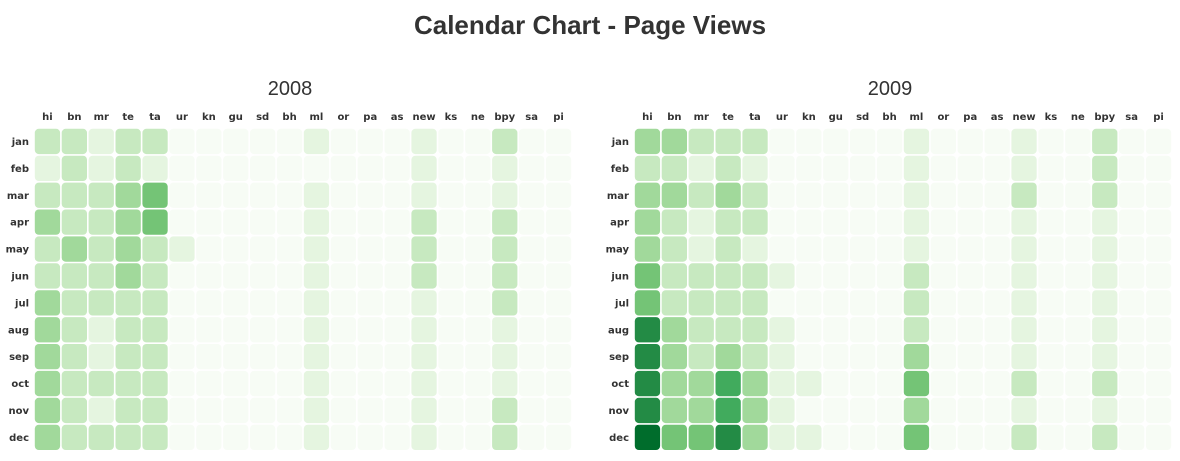  Describe the element at coordinates (728, 141) in the screenshot. I see `heatmap-cell-jan-te` at that location.